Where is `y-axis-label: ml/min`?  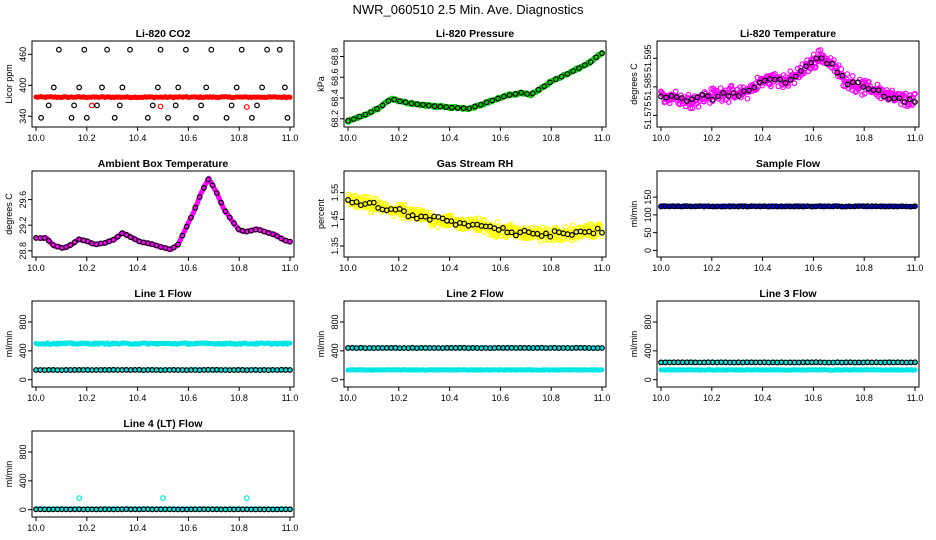
y-axis-label: ml/min is located at coordinates (321, 344).